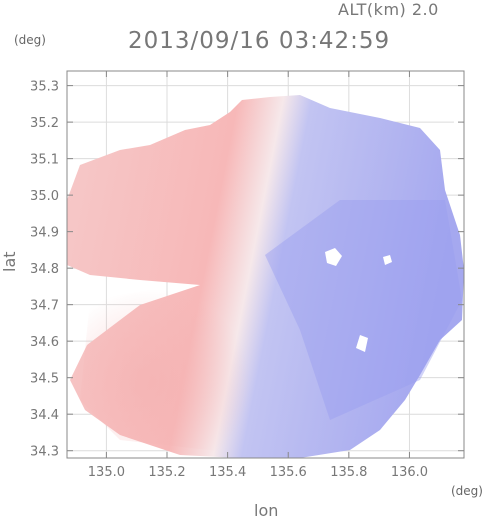 The height and width of the screenshot is (521, 491). I want to click on y-tick-label: 35.3, so click(44, 87).